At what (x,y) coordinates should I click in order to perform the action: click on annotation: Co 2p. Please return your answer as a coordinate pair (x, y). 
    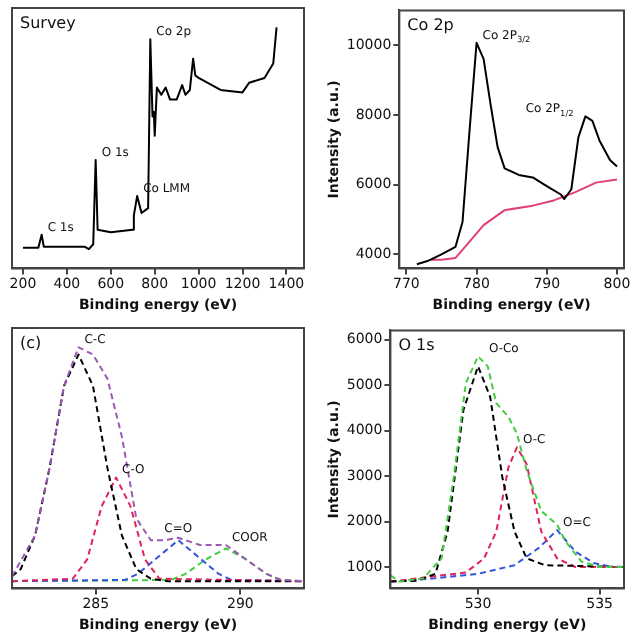
    Looking at the image, I should click on (430, 25).